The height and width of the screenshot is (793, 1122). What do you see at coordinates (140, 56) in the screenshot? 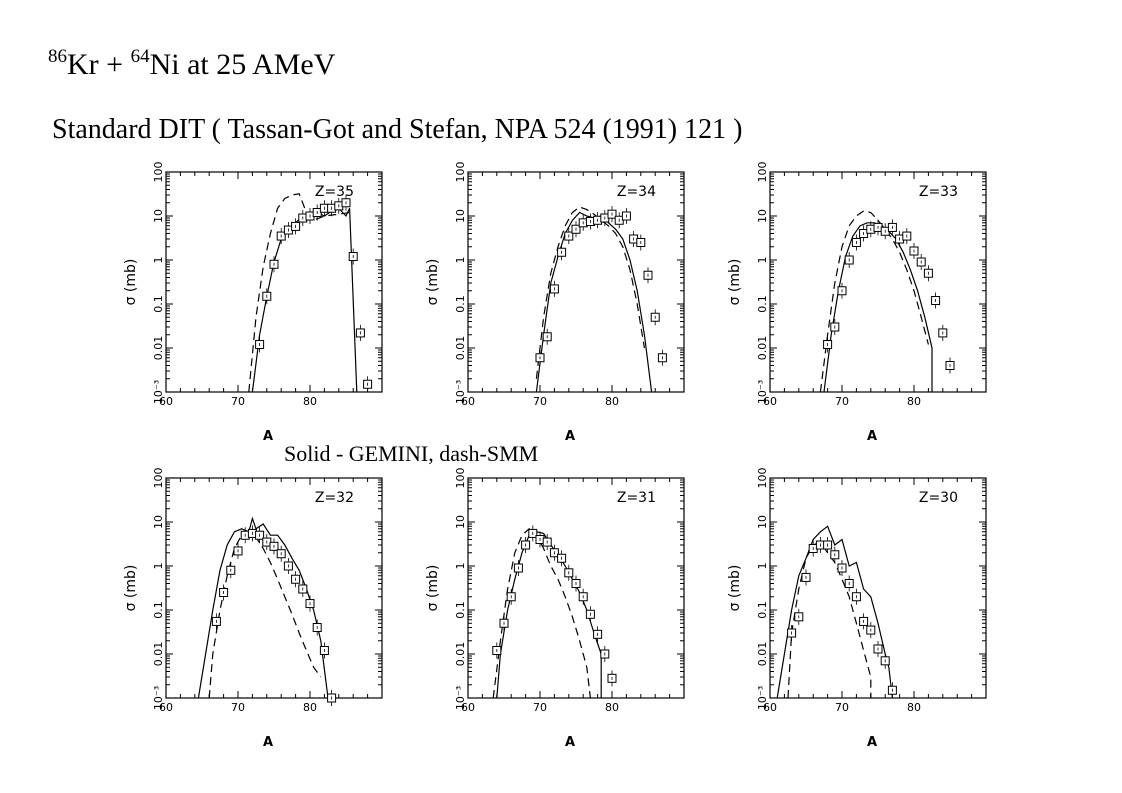
I see `mass-number-ni: 64` at bounding box center [140, 56].